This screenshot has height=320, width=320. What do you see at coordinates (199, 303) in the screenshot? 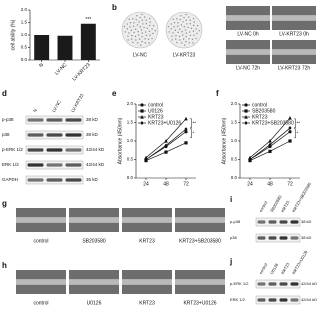
I see `image-label: KRT23+U0126` at bounding box center [199, 303].